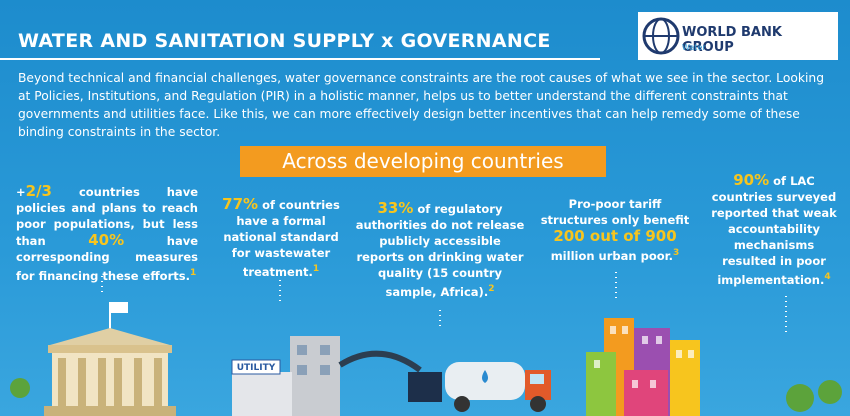  What do you see at coordinates (284, 41) in the screenshot?
I see `title: WATER AND SANITATION SUPPLY x GOVERNANCE` at bounding box center [284, 41].